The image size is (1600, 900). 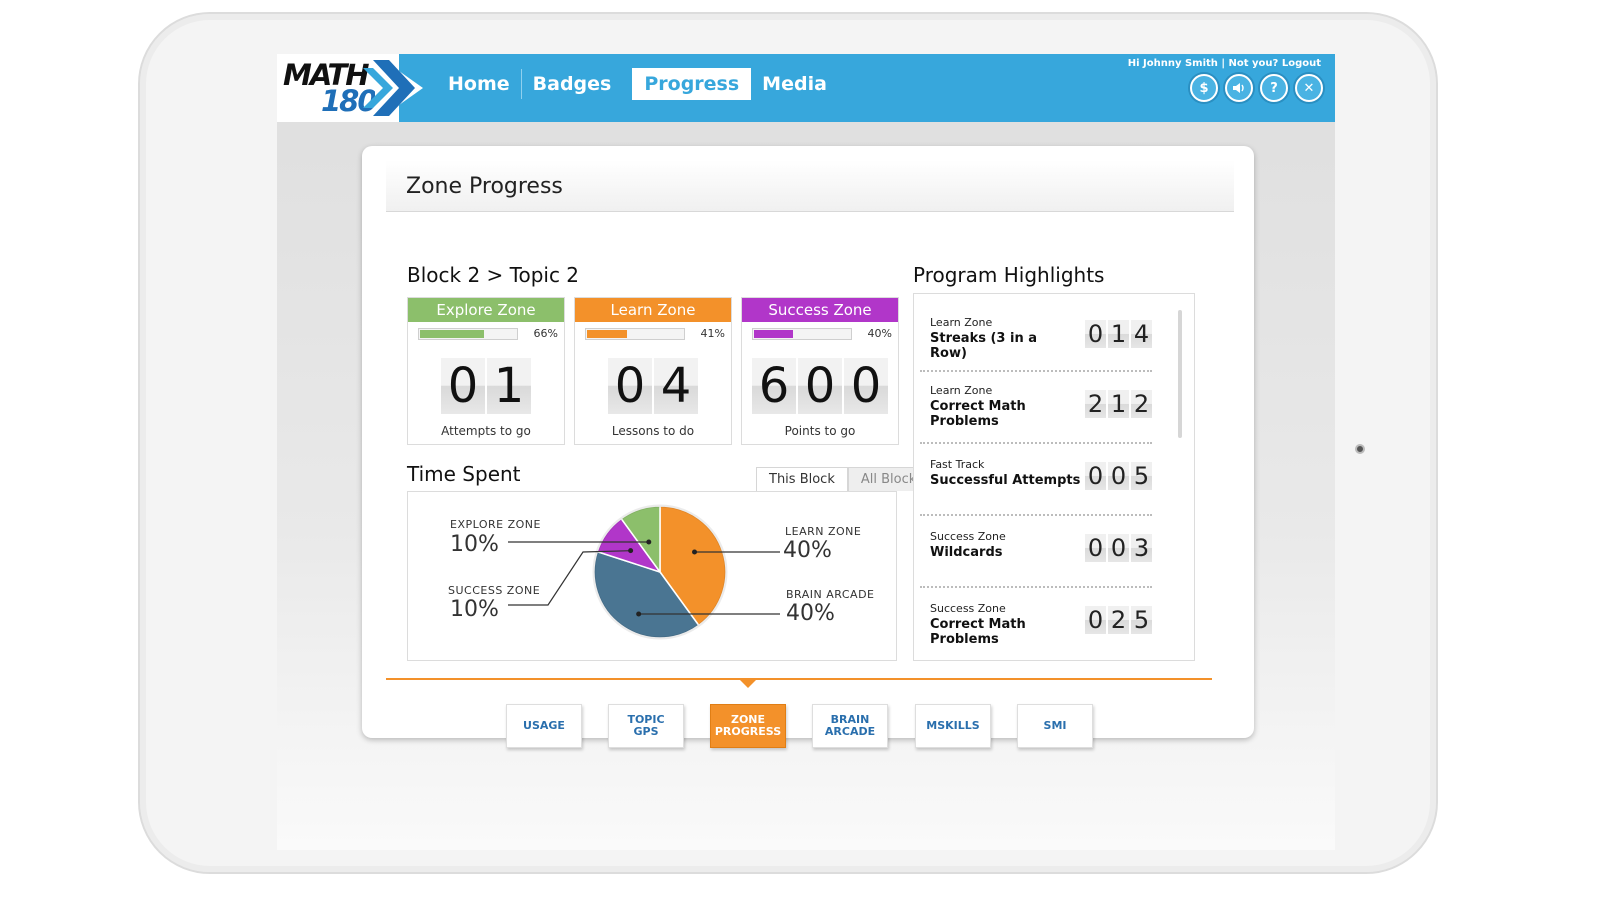 I want to click on close-icon: ✕, so click(x=1309, y=88).